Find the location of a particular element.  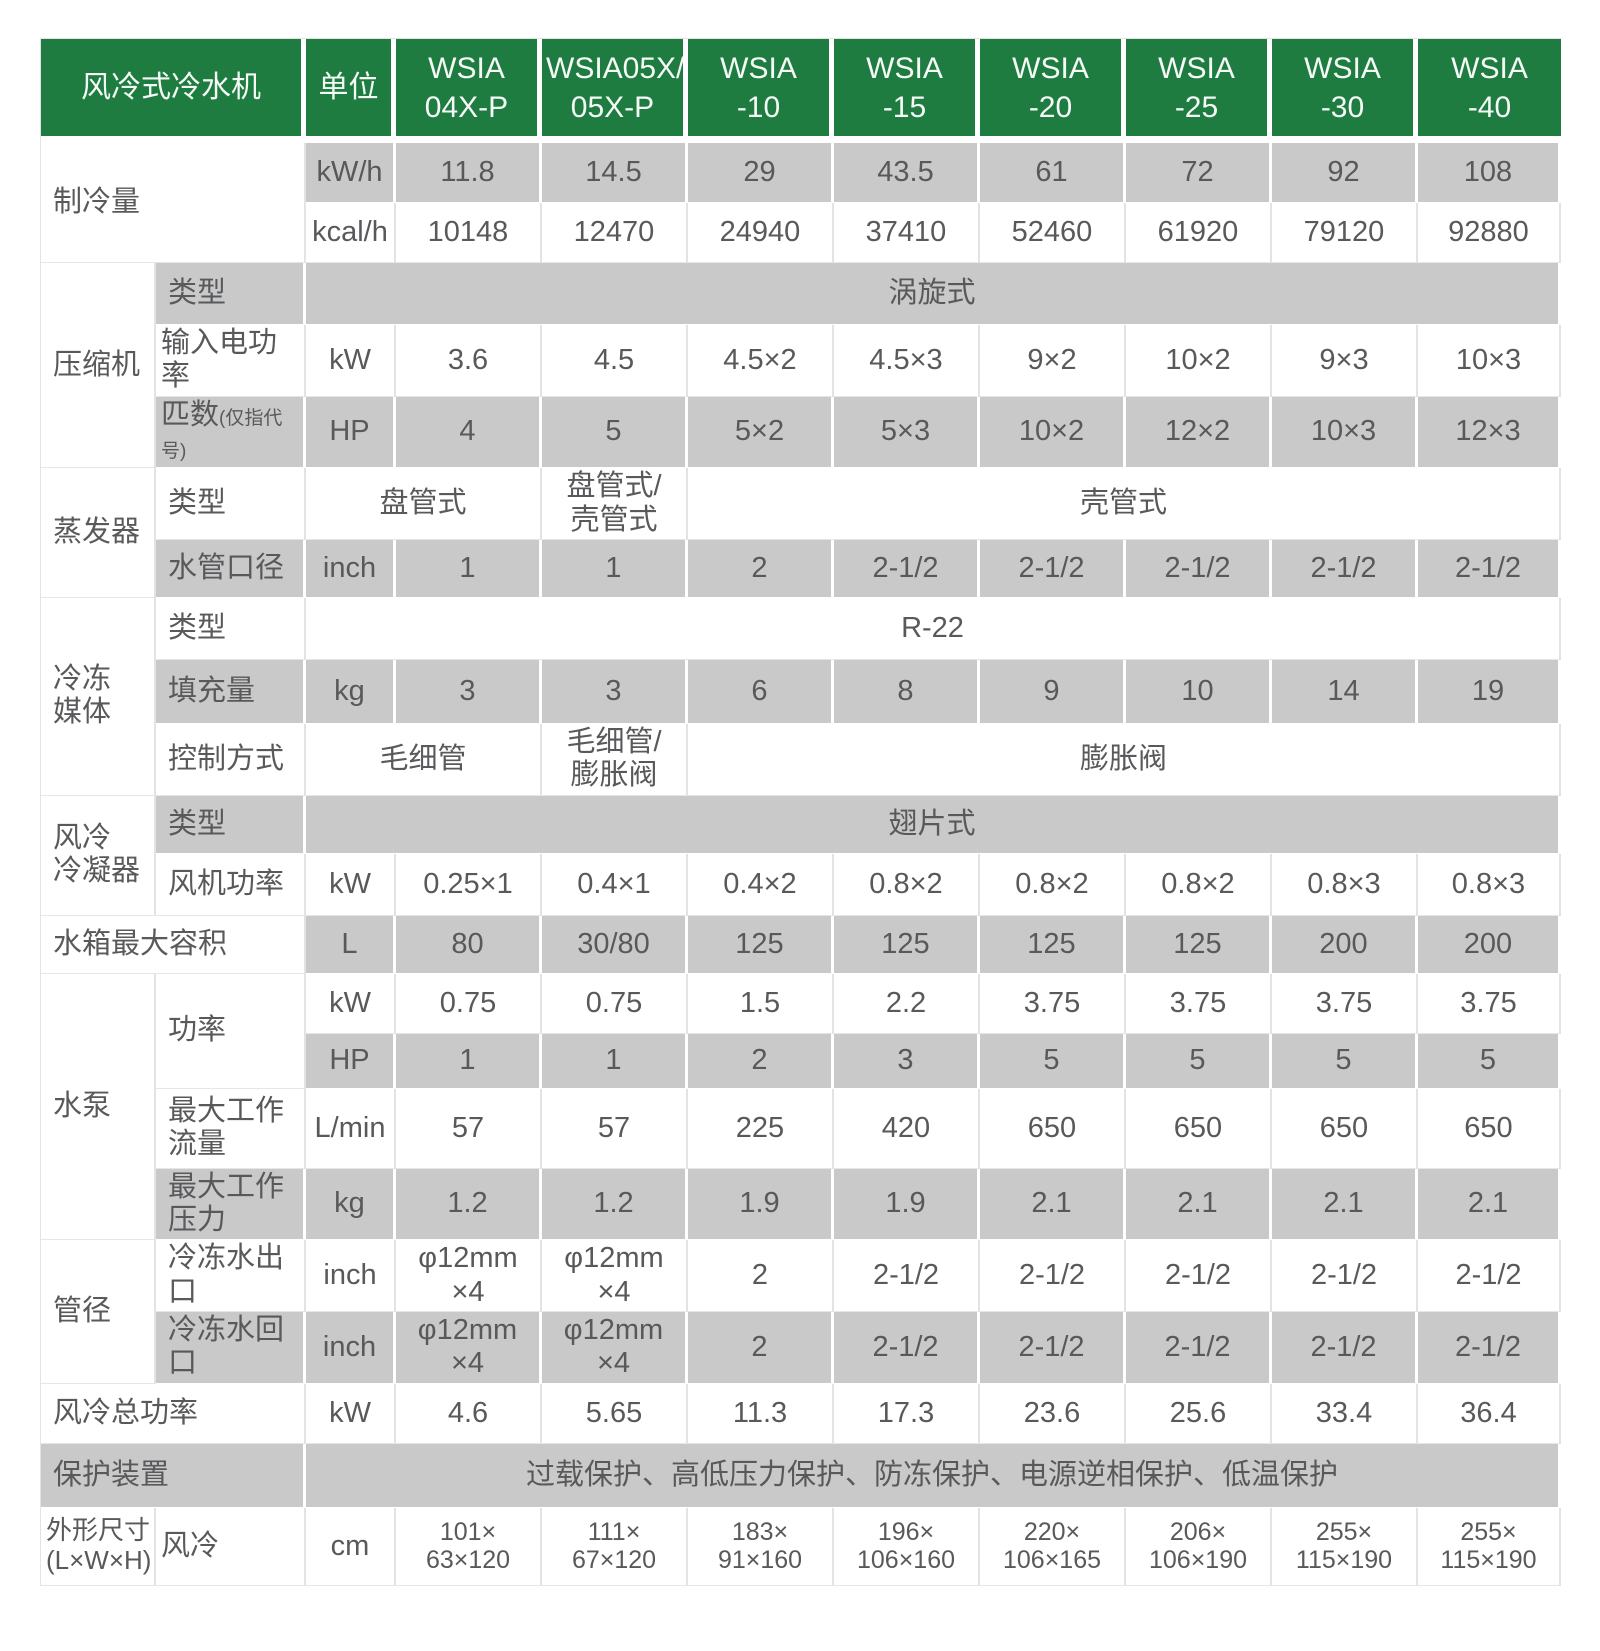

evaporator-type-mixed: 盘管式/ 壳管式 is located at coordinates (615, 504).